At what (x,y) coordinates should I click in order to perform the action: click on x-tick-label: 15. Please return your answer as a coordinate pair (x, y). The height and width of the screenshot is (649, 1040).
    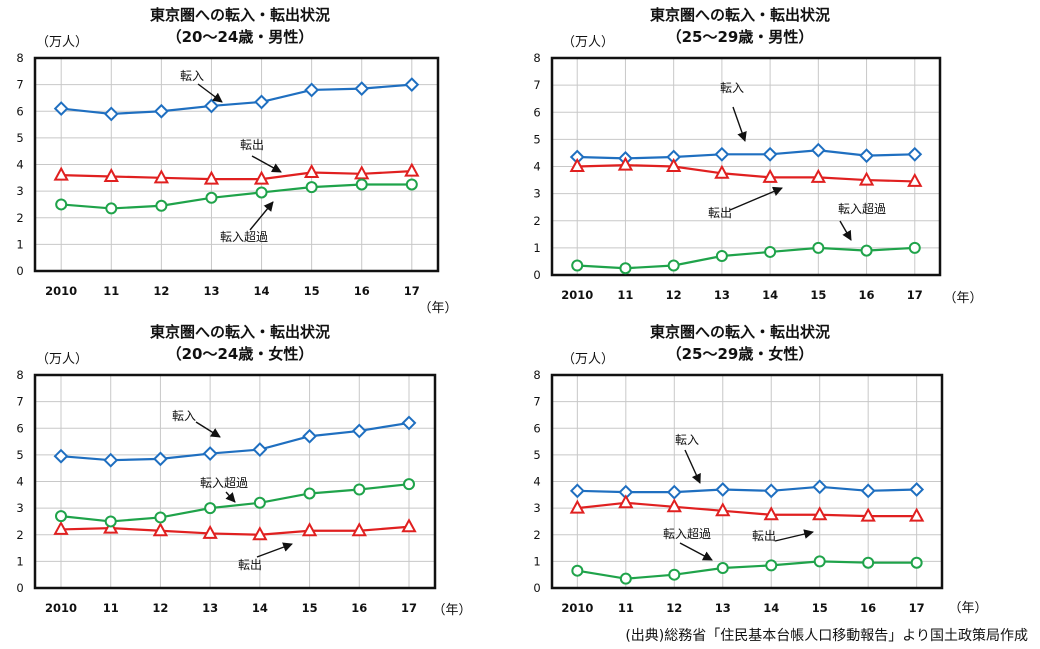
    Looking at the image, I should click on (310, 608).